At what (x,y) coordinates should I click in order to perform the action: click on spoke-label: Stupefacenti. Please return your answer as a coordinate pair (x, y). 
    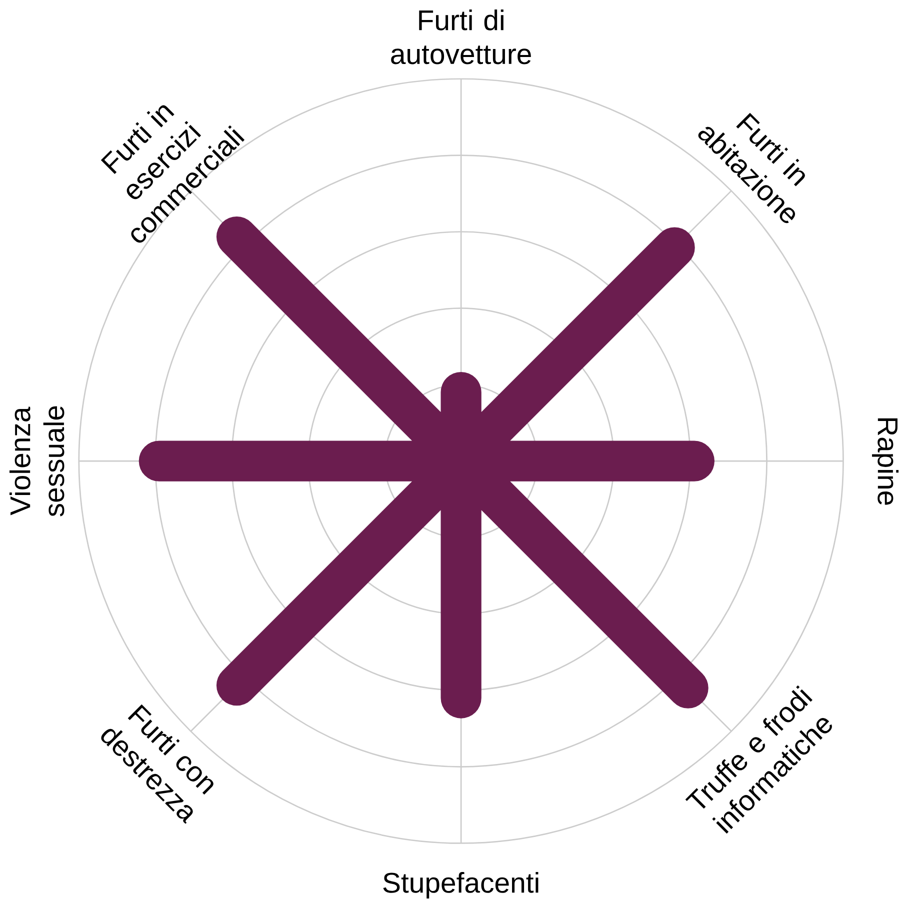
    Looking at the image, I should click on (460, 885).